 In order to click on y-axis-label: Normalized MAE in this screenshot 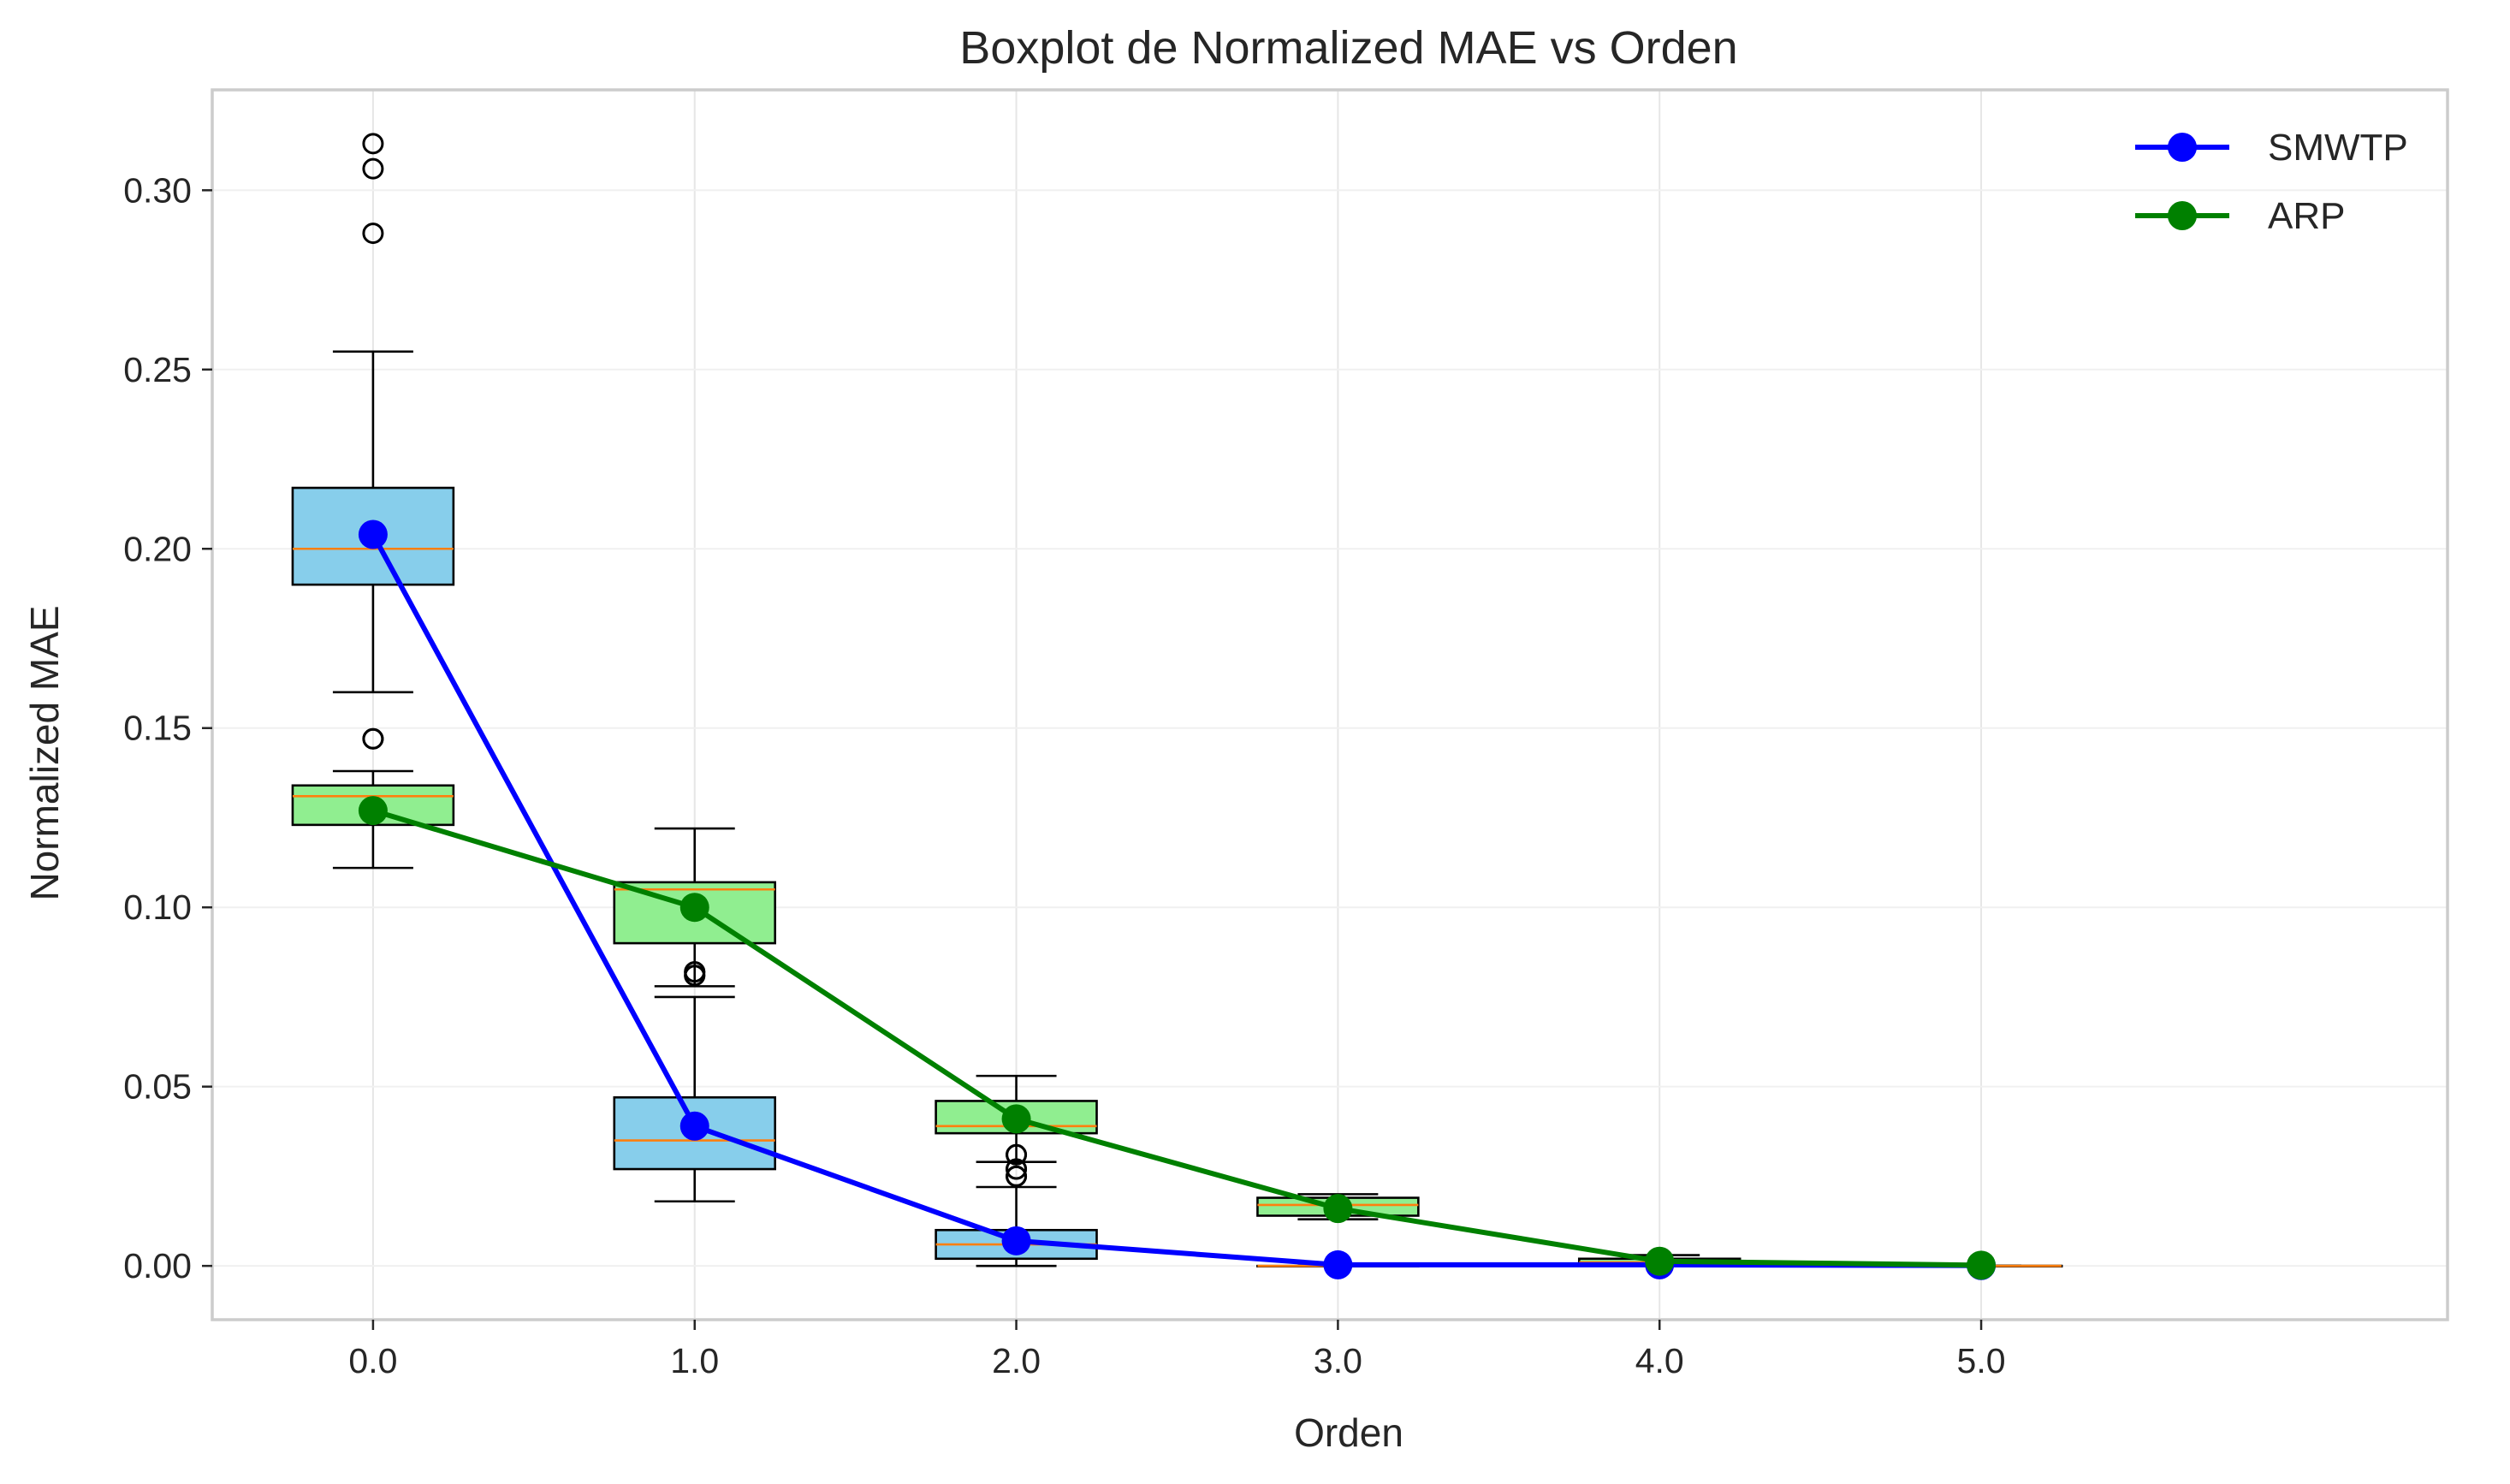, I will do `click(44, 753)`.